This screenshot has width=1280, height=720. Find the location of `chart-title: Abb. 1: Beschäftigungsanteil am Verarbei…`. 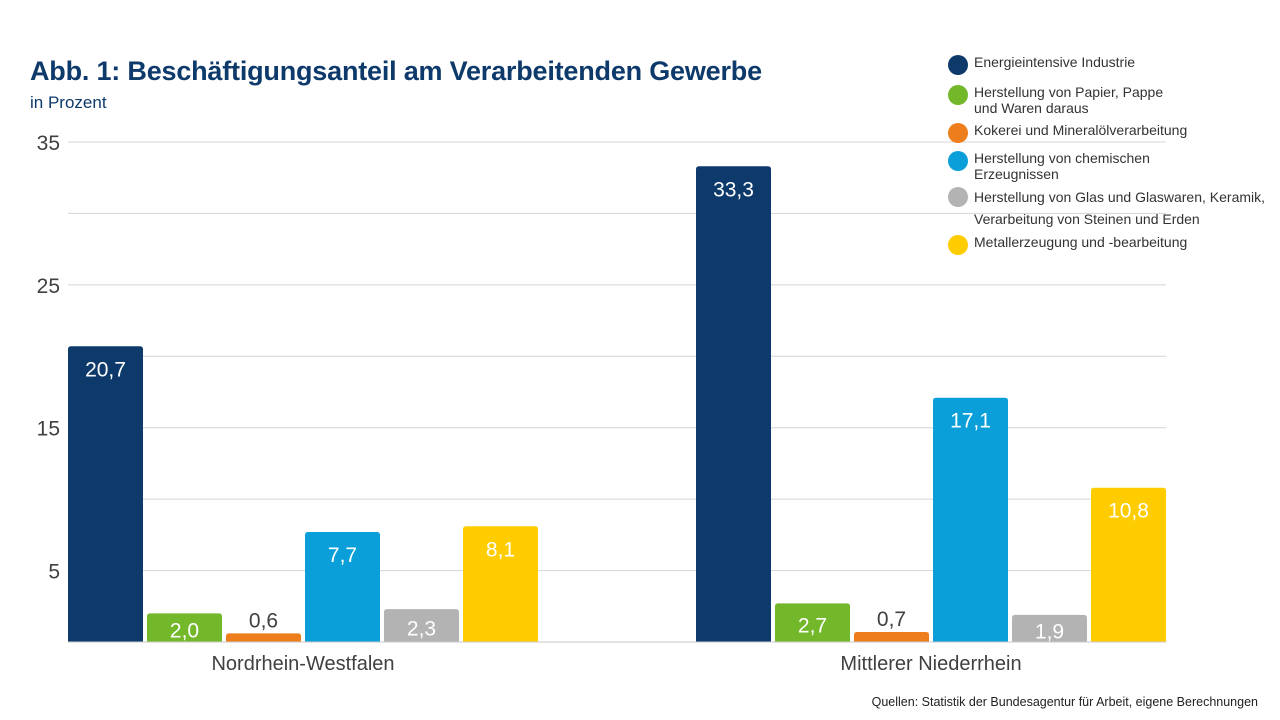

chart-title: Abb. 1: Beschäftigungsanteil am Verarbei… is located at coordinates (396, 71).